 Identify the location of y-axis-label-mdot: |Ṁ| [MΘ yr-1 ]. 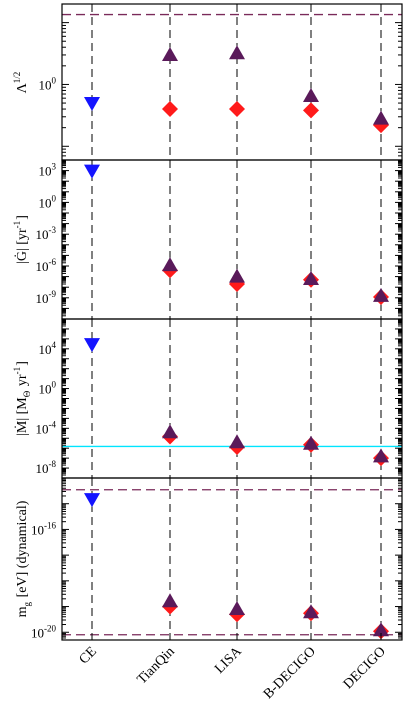
(22, 398).